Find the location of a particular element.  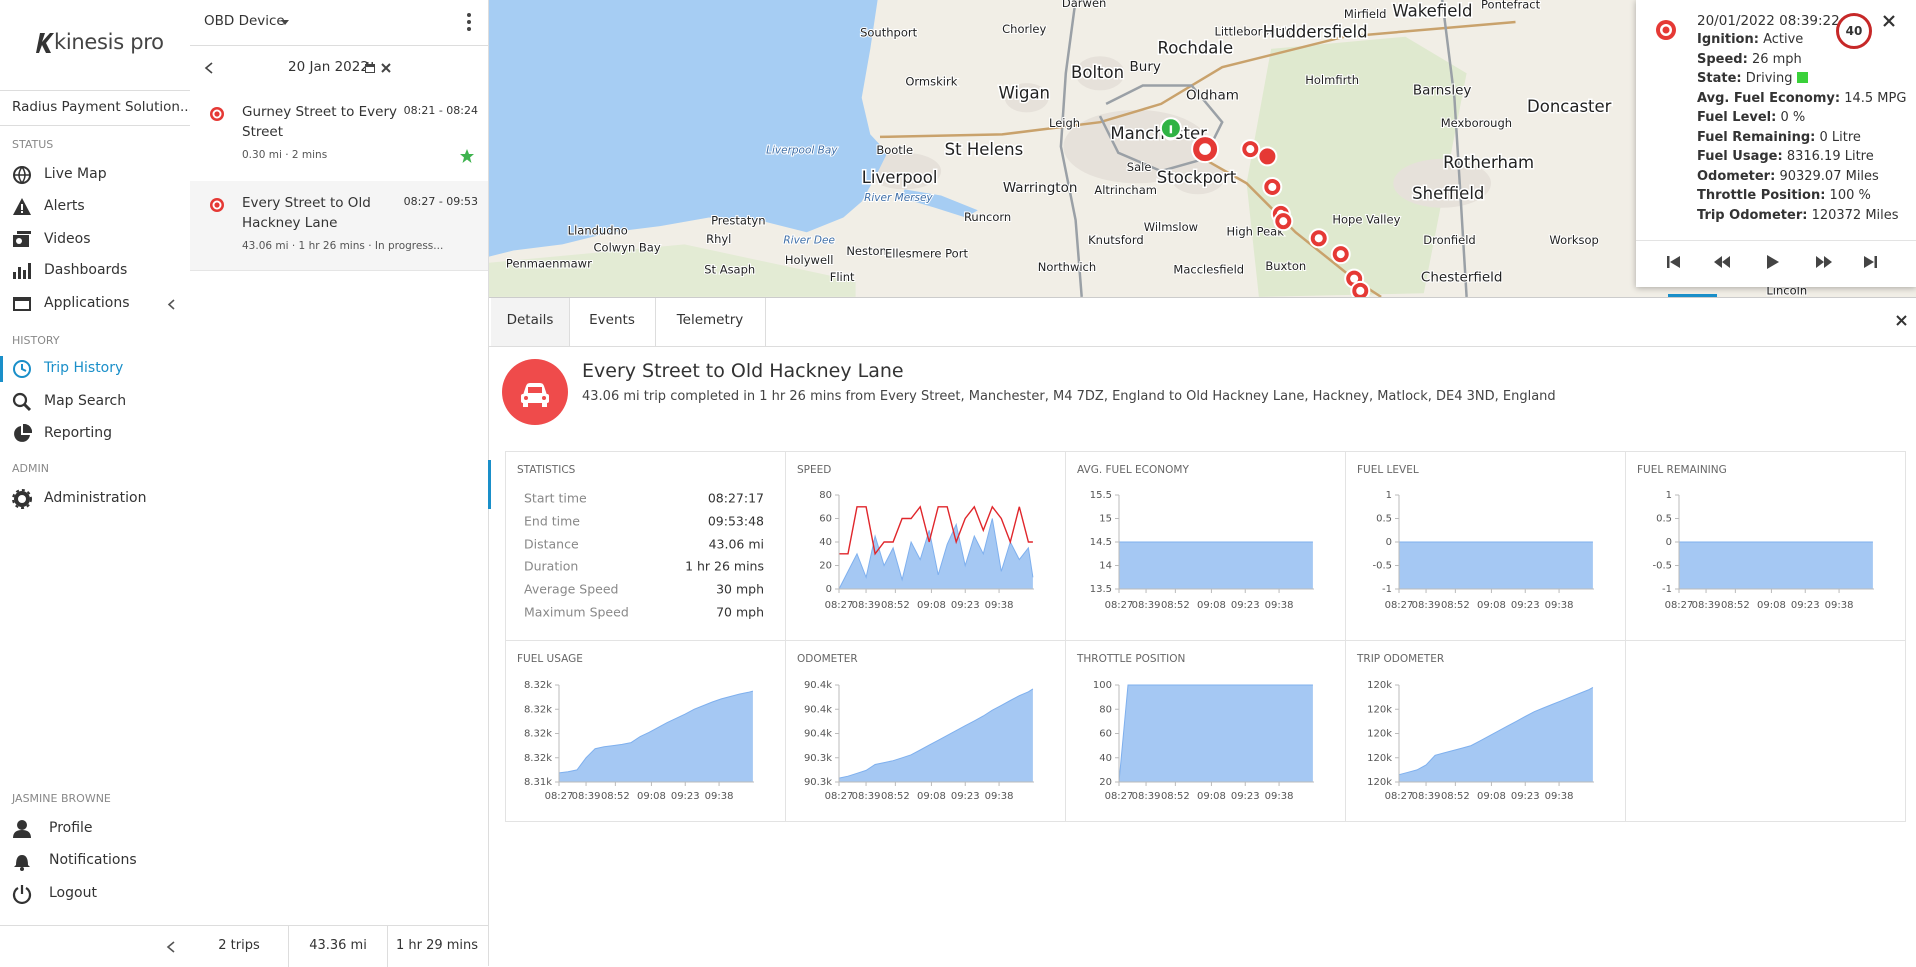

nav-item: Reporting is located at coordinates (95, 434).